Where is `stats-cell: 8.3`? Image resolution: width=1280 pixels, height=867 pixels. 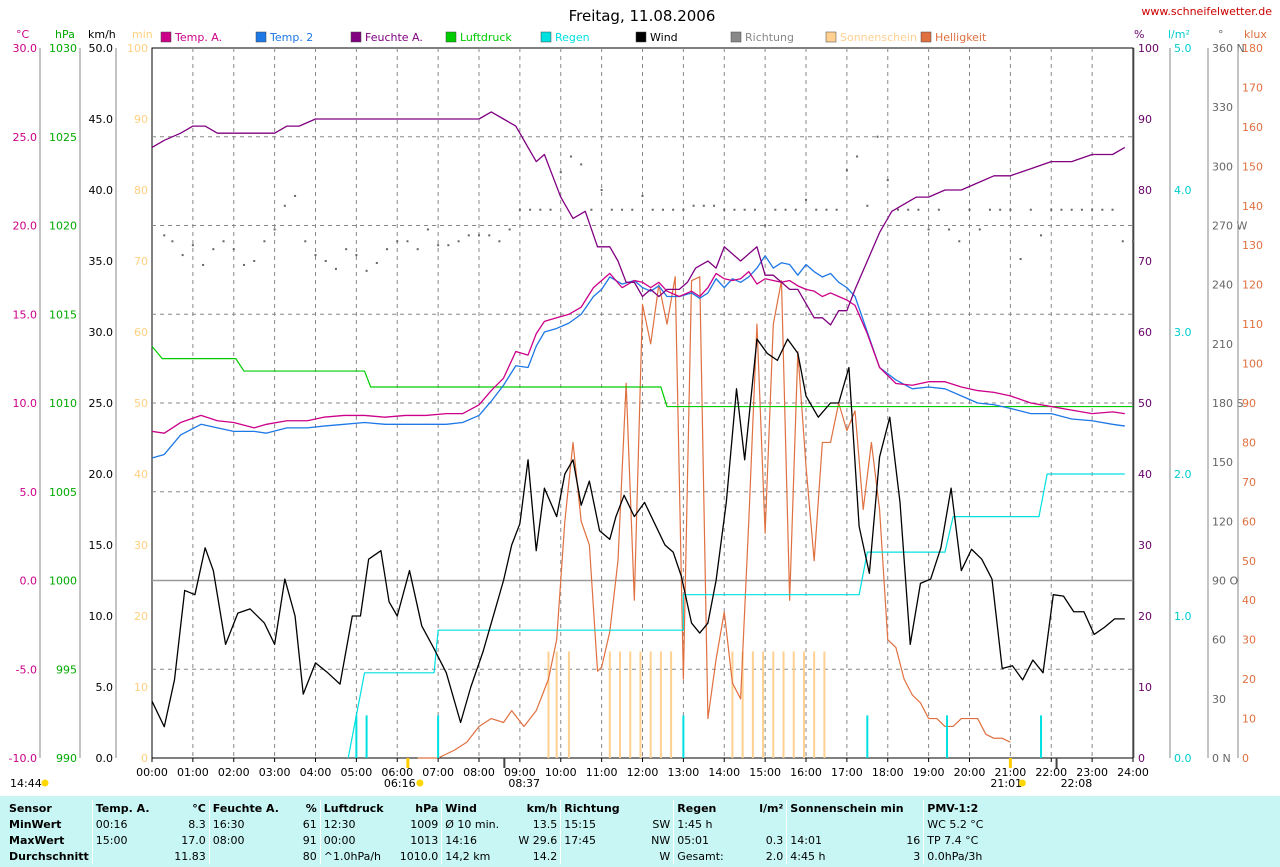
stats-cell: 8.3 is located at coordinates (197, 824).